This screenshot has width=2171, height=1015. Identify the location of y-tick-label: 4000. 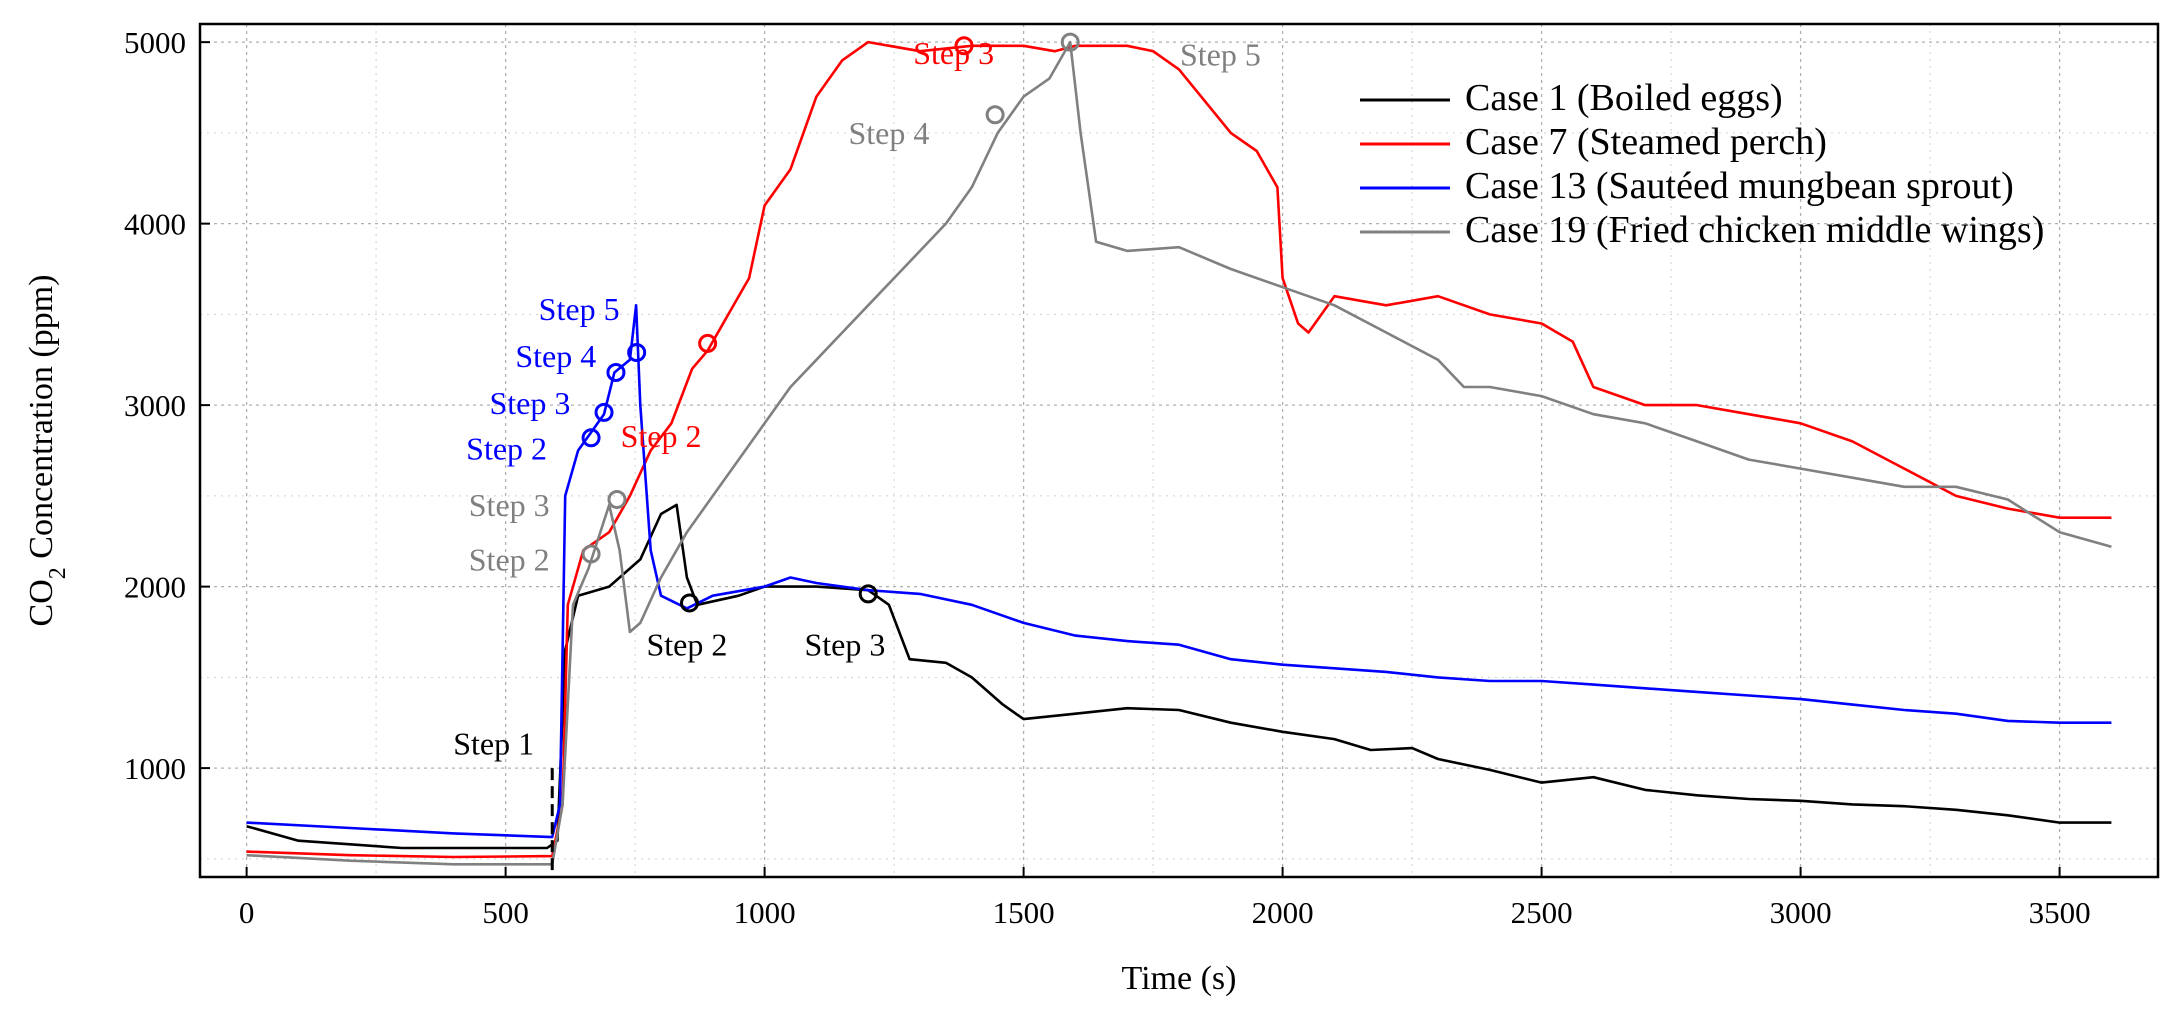
(155, 224).